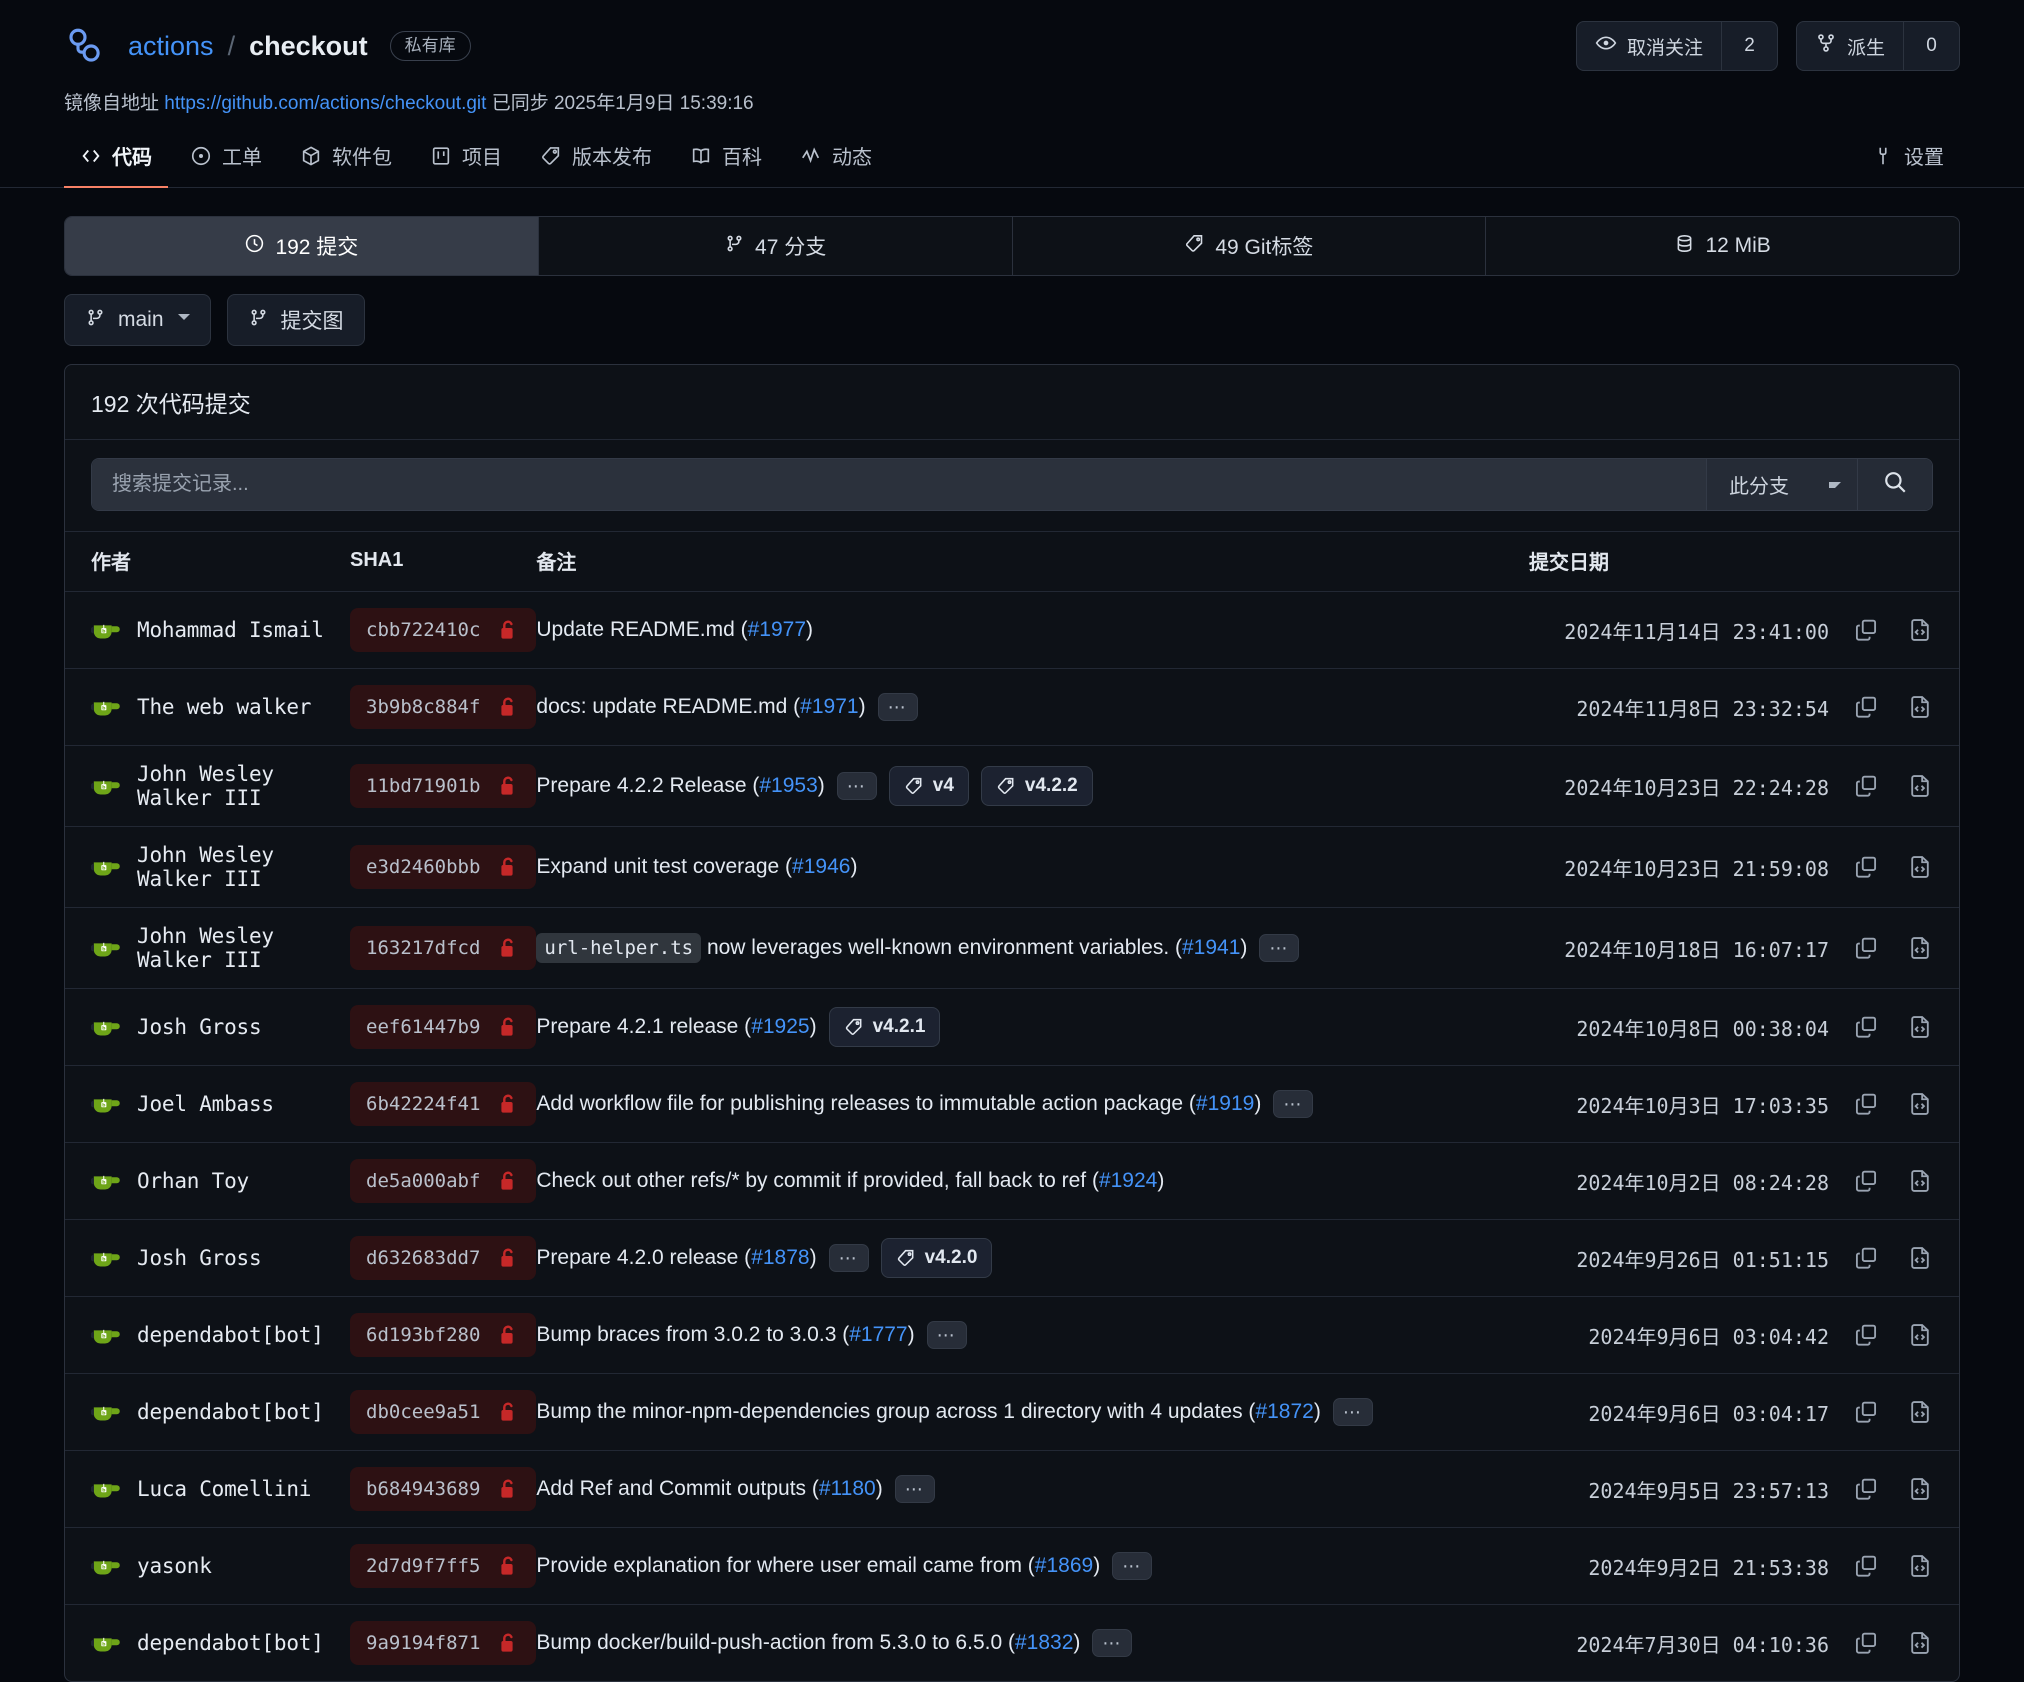  Describe the element at coordinates (443, 1104) in the screenshot. I see `sha-pill: 6b42224f41` at that location.